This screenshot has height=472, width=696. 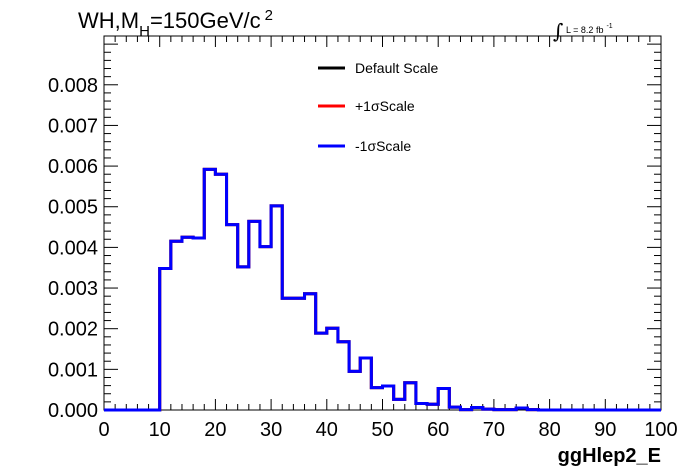 I want to click on y-tick-label: 0.005, so click(x=73, y=208).